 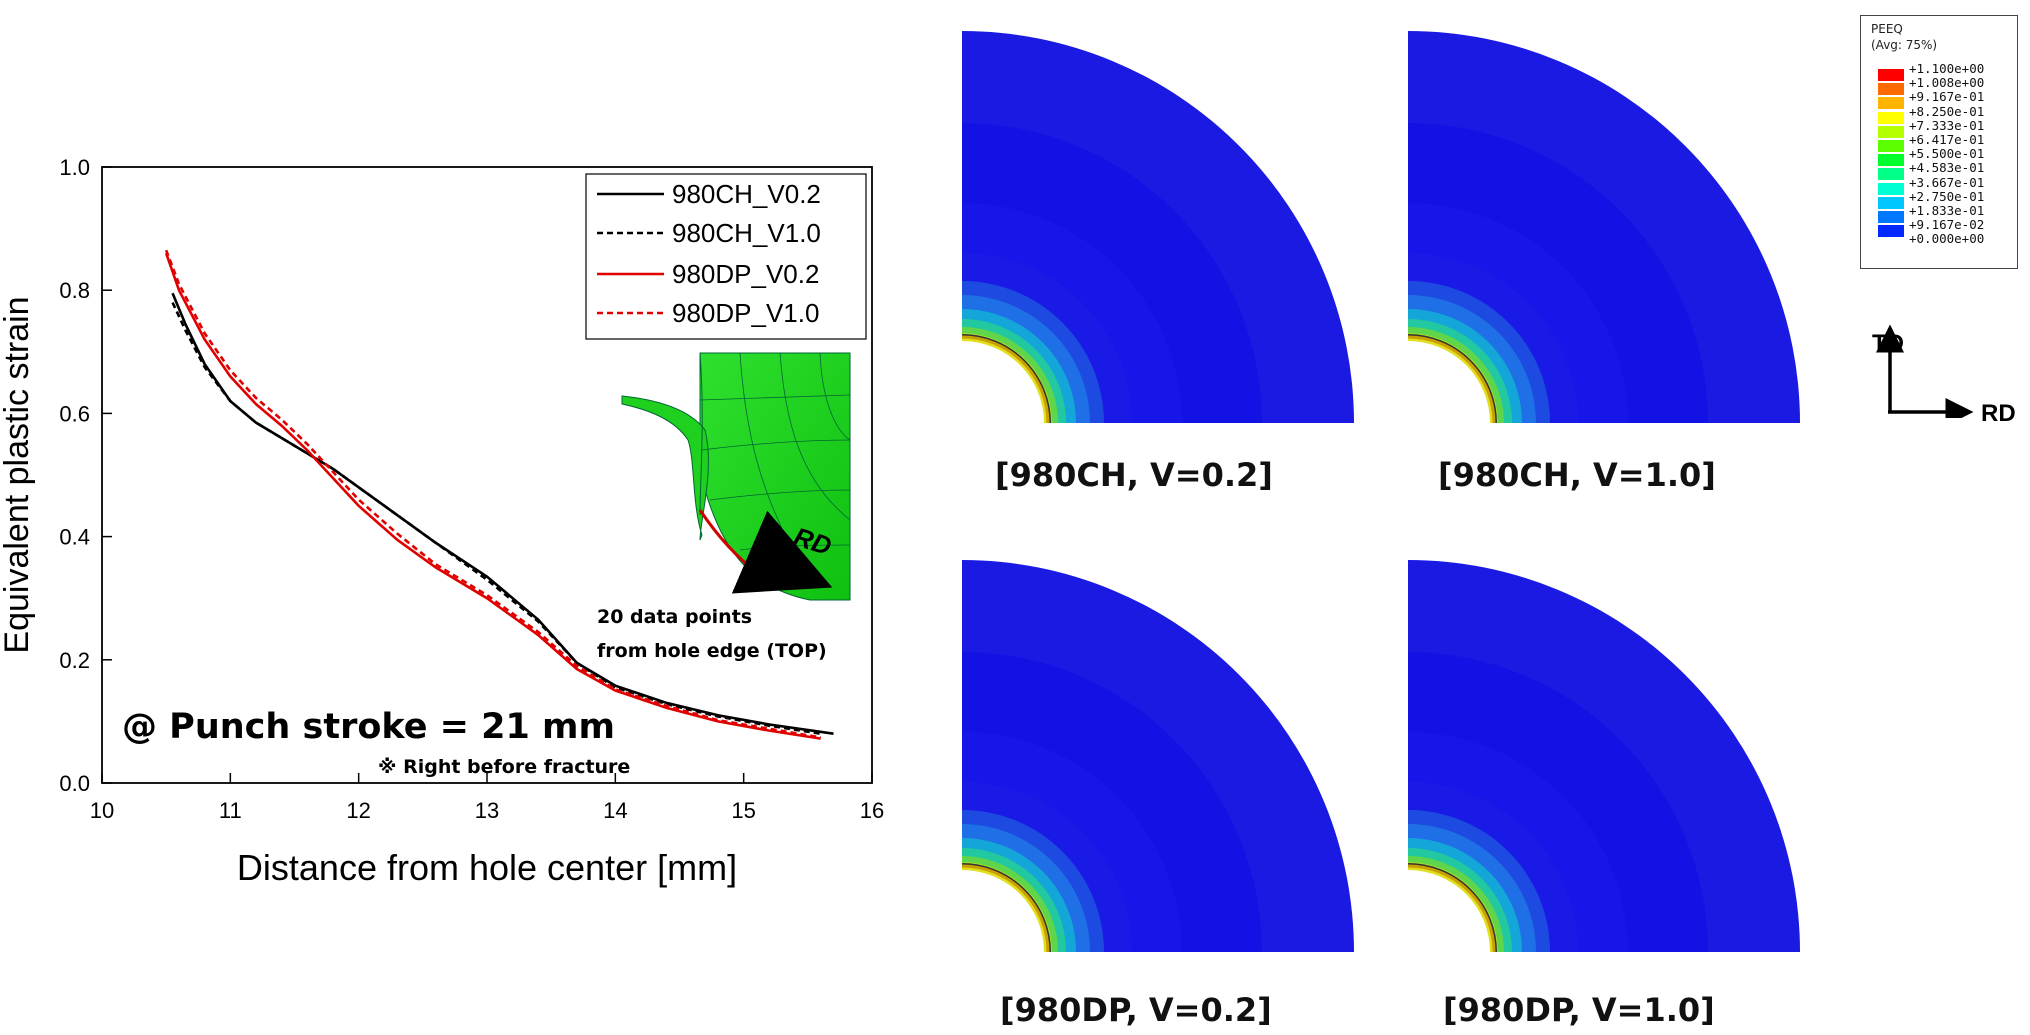 What do you see at coordinates (1577, 475) in the screenshot?
I see `contour-label-980CH-V1.0: [980CH, V=1.0]` at bounding box center [1577, 475].